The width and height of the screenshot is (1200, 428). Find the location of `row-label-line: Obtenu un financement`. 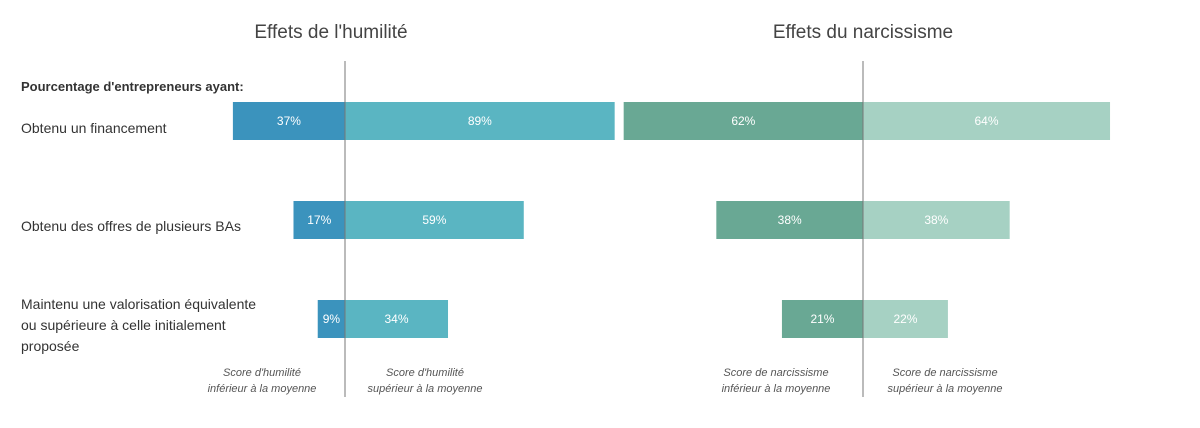

row-label-line: Obtenu un financement is located at coordinates (94, 128).